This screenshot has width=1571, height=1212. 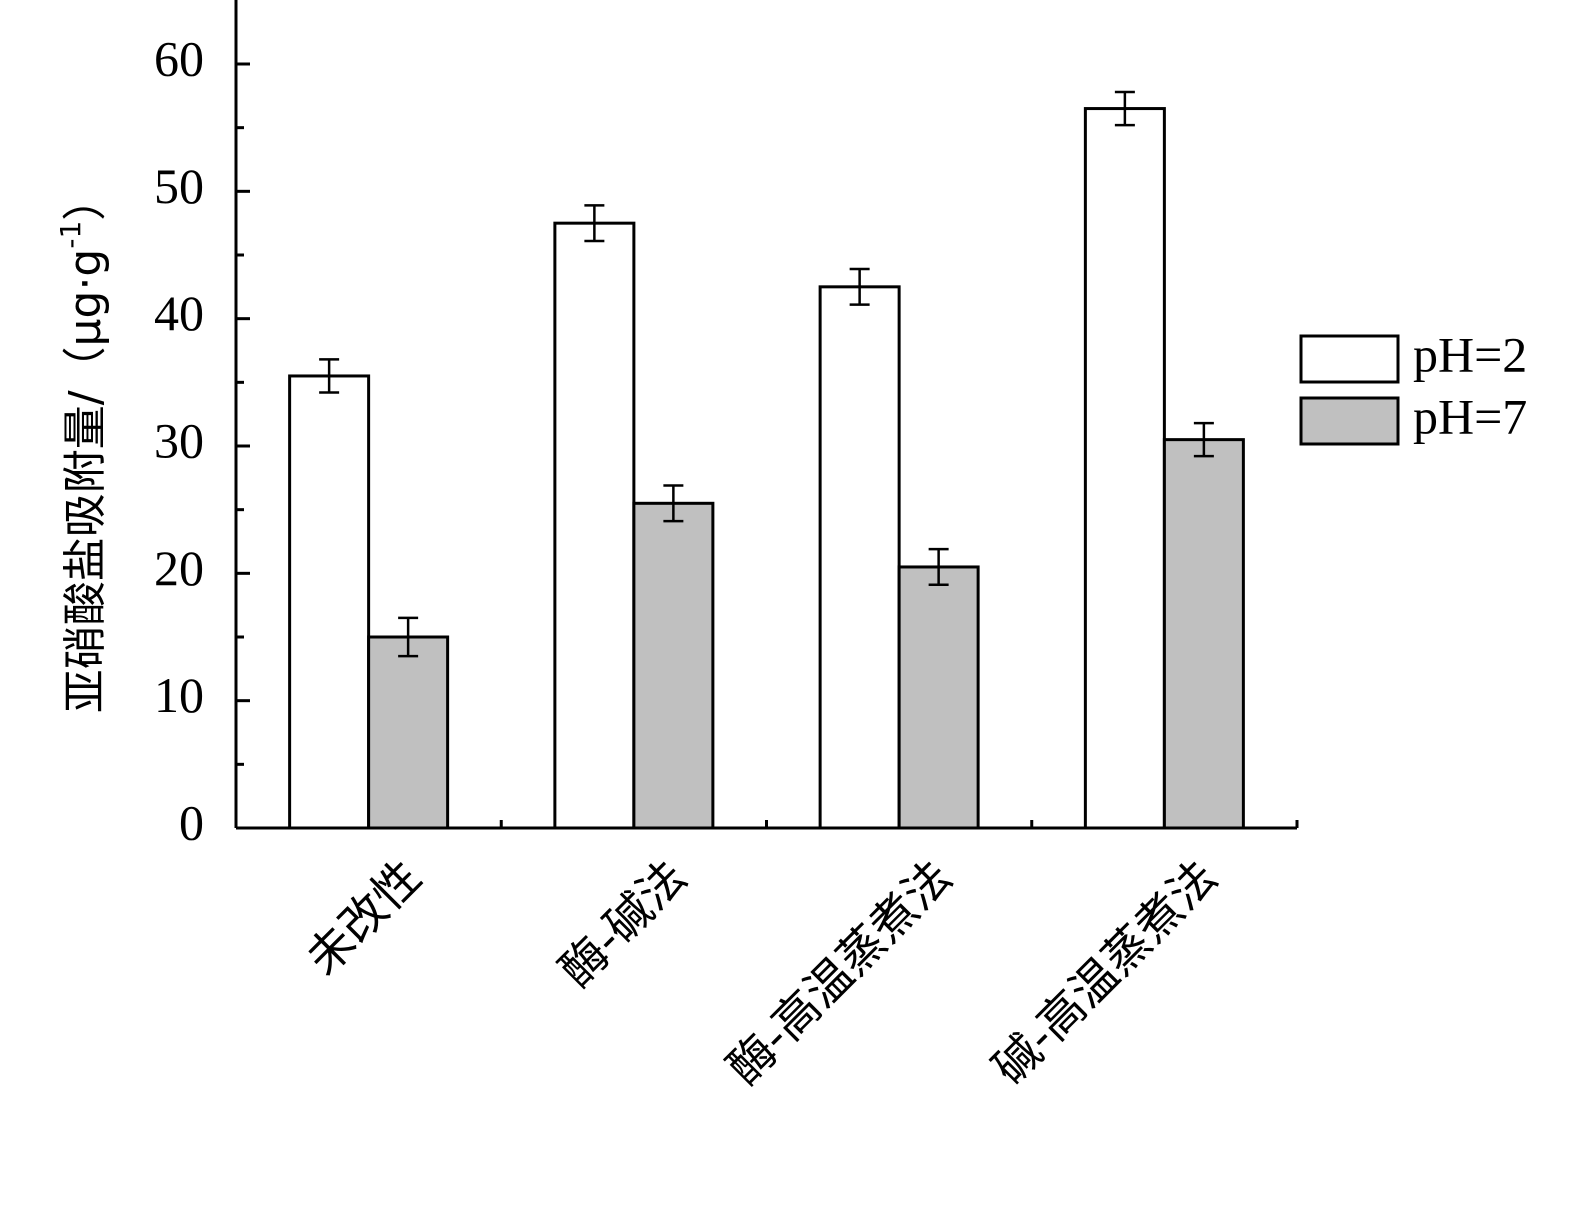 What do you see at coordinates (1349, 359) in the screenshot?
I see `legend-swatch-ph2` at bounding box center [1349, 359].